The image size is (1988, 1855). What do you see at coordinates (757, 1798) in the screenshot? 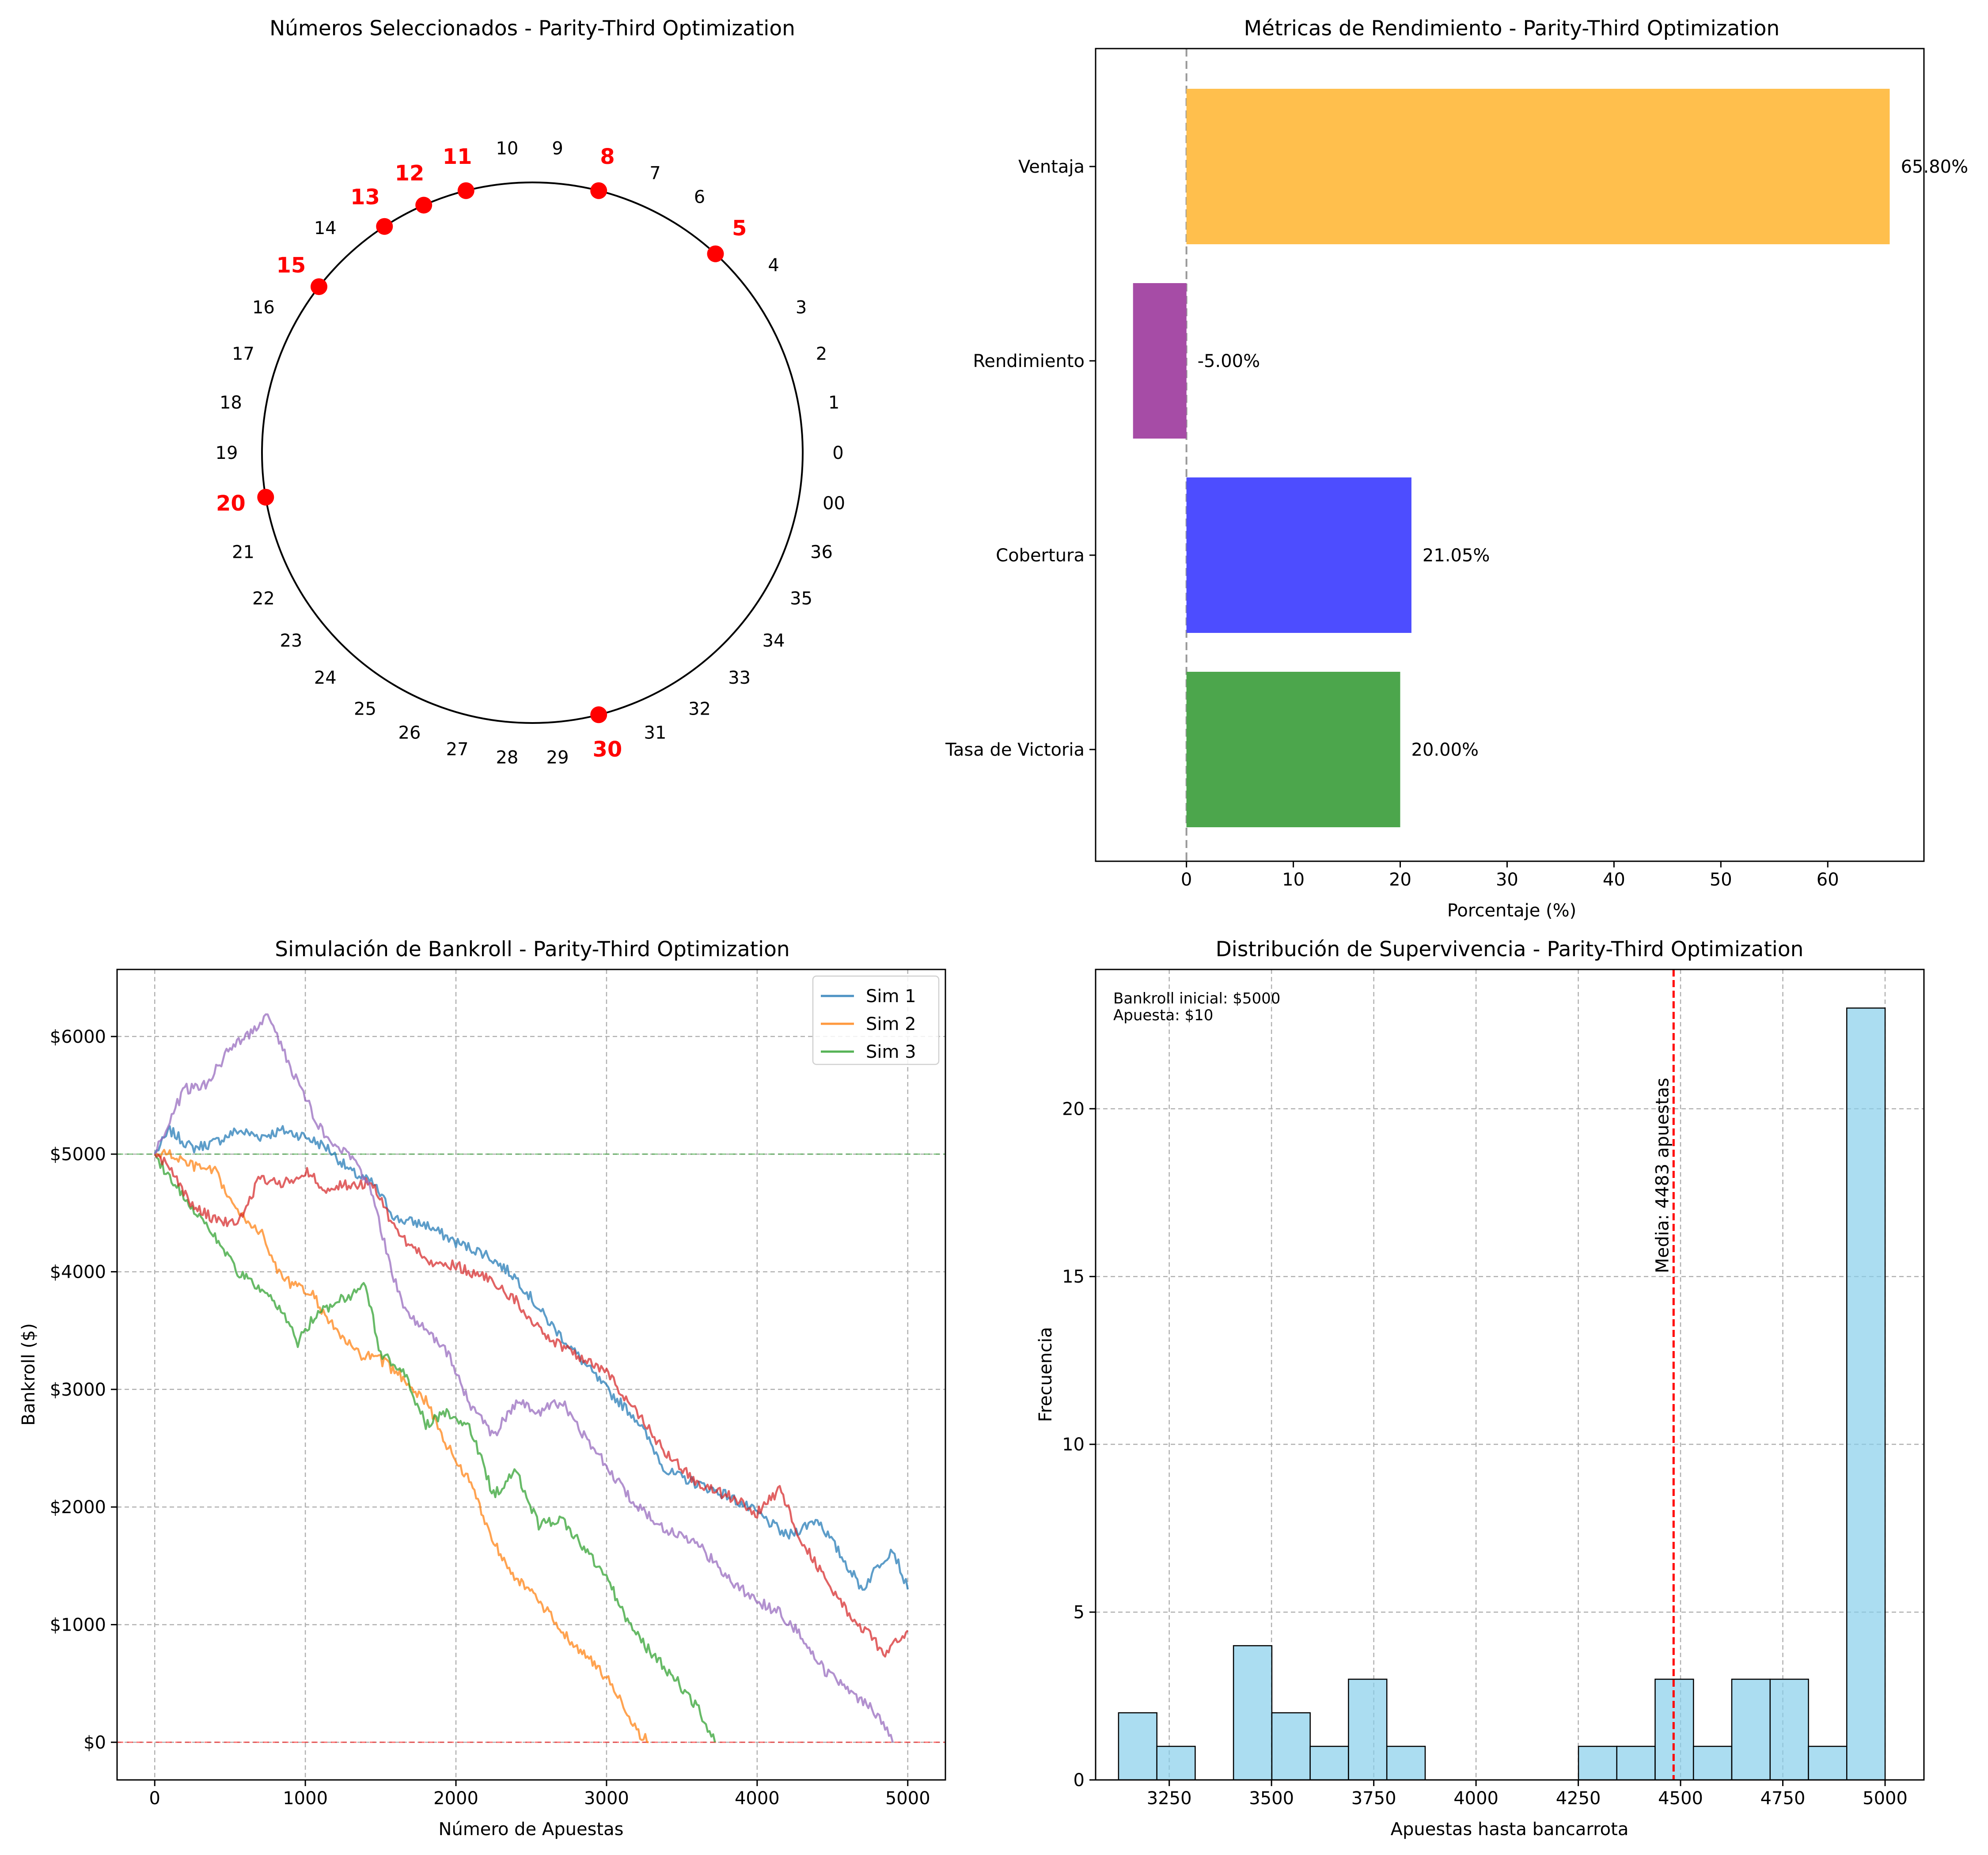
I see `x-tick-label: 4000` at bounding box center [757, 1798].